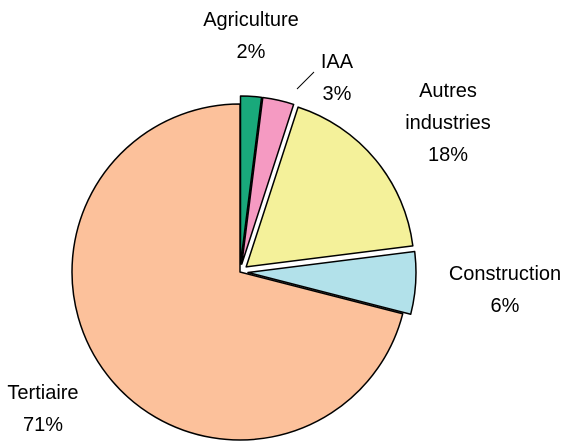 The width and height of the screenshot is (581, 443). What do you see at coordinates (251, 52) in the screenshot?
I see `value-label: 2%` at bounding box center [251, 52].